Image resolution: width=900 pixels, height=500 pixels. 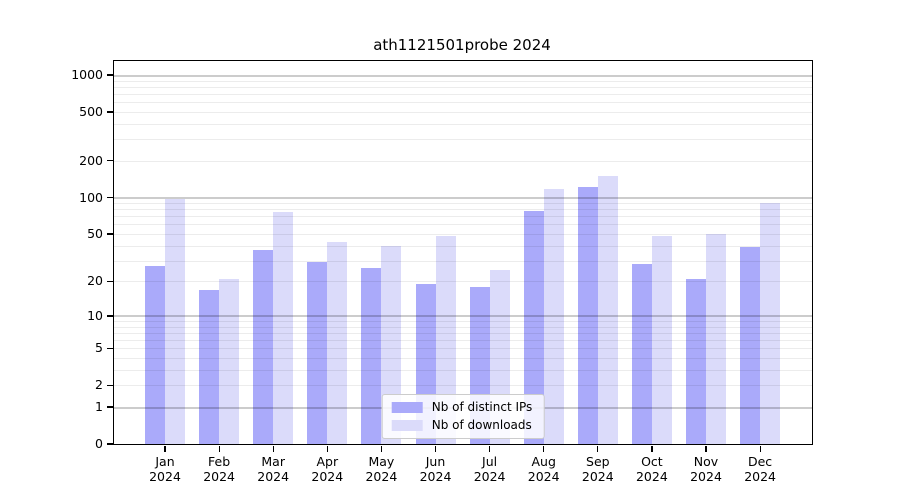 I want to click on y-label-500: 500, so click(x=91, y=111).